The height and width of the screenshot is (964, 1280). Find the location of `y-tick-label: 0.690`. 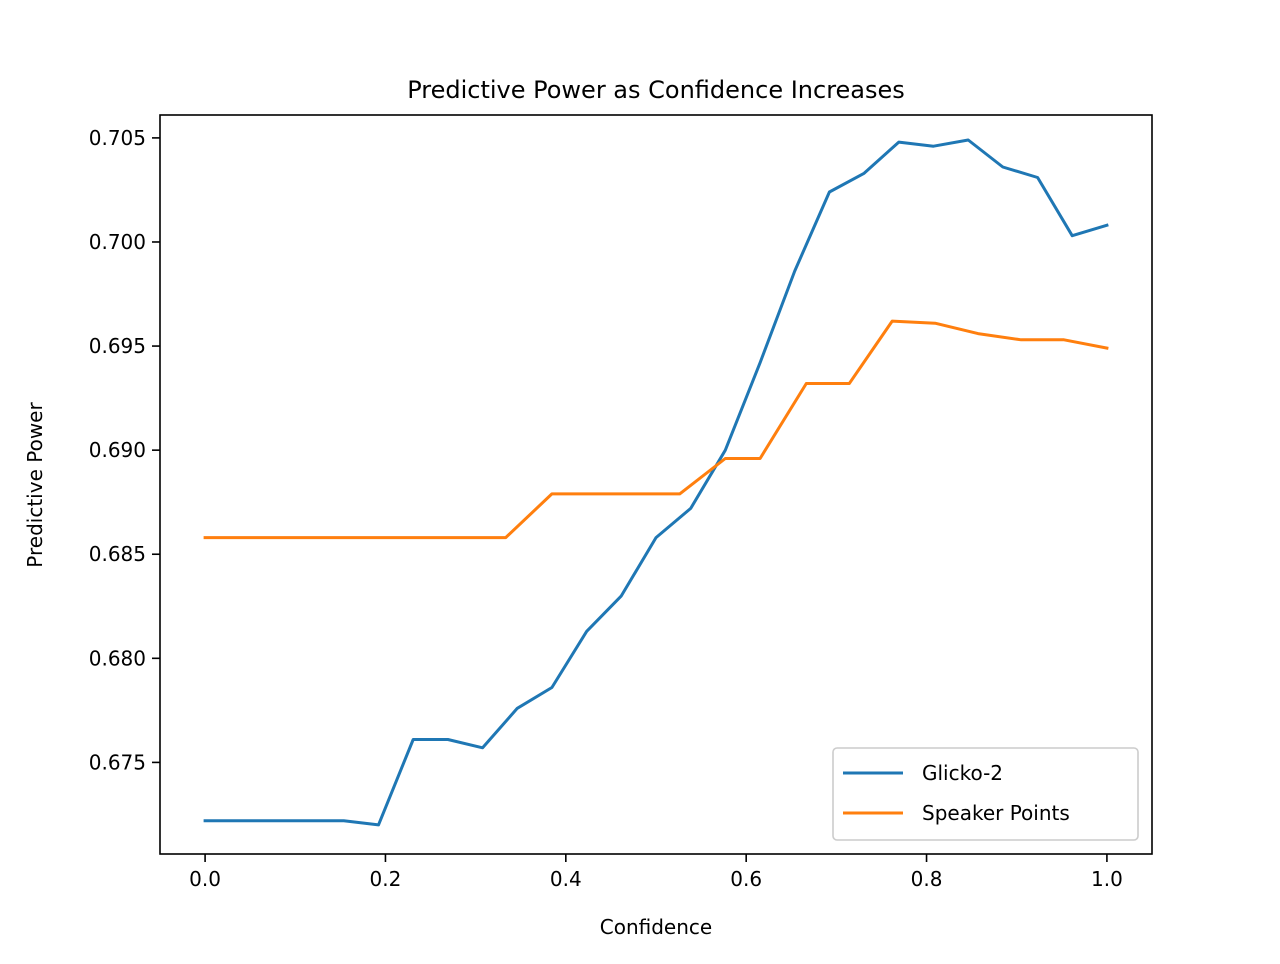

y-tick-label: 0.690 is located at coordinates (117, 450).